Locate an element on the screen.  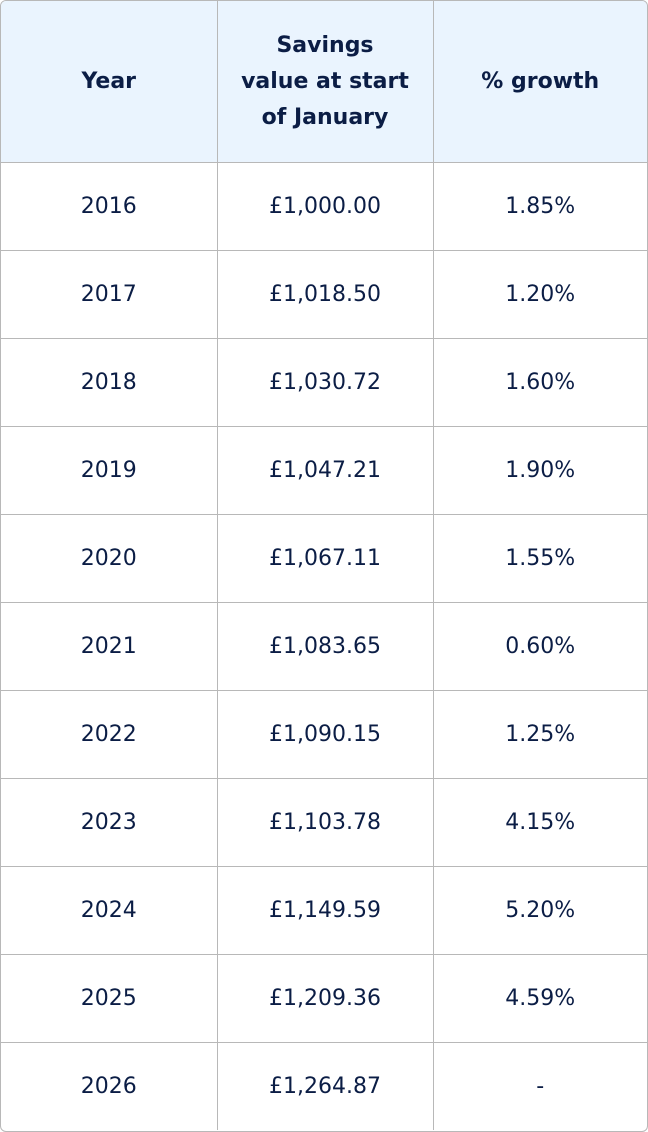
table-cell: 2026 is located at coordinates (109, 1086).